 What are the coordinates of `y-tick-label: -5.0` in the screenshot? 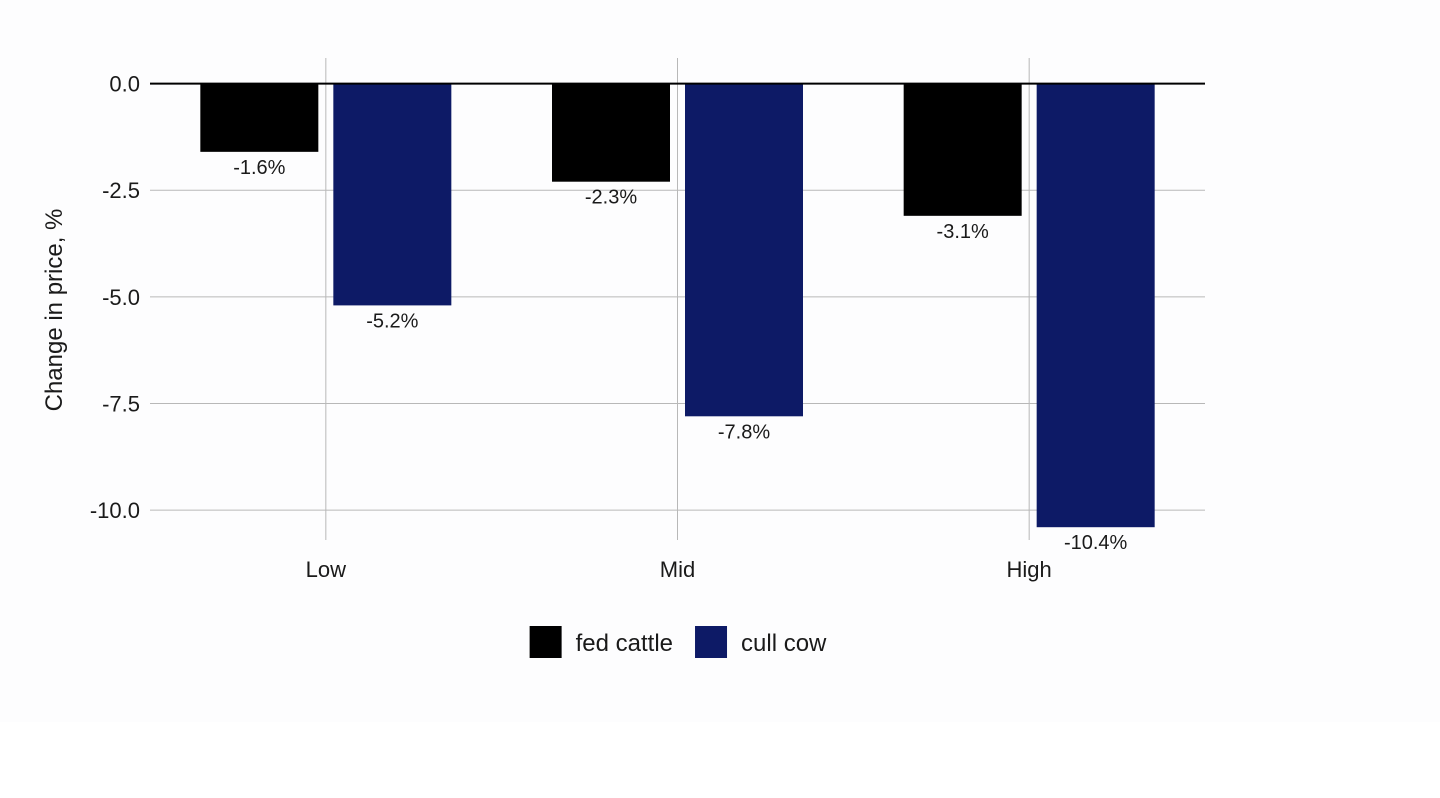 It's located at (121, 297).